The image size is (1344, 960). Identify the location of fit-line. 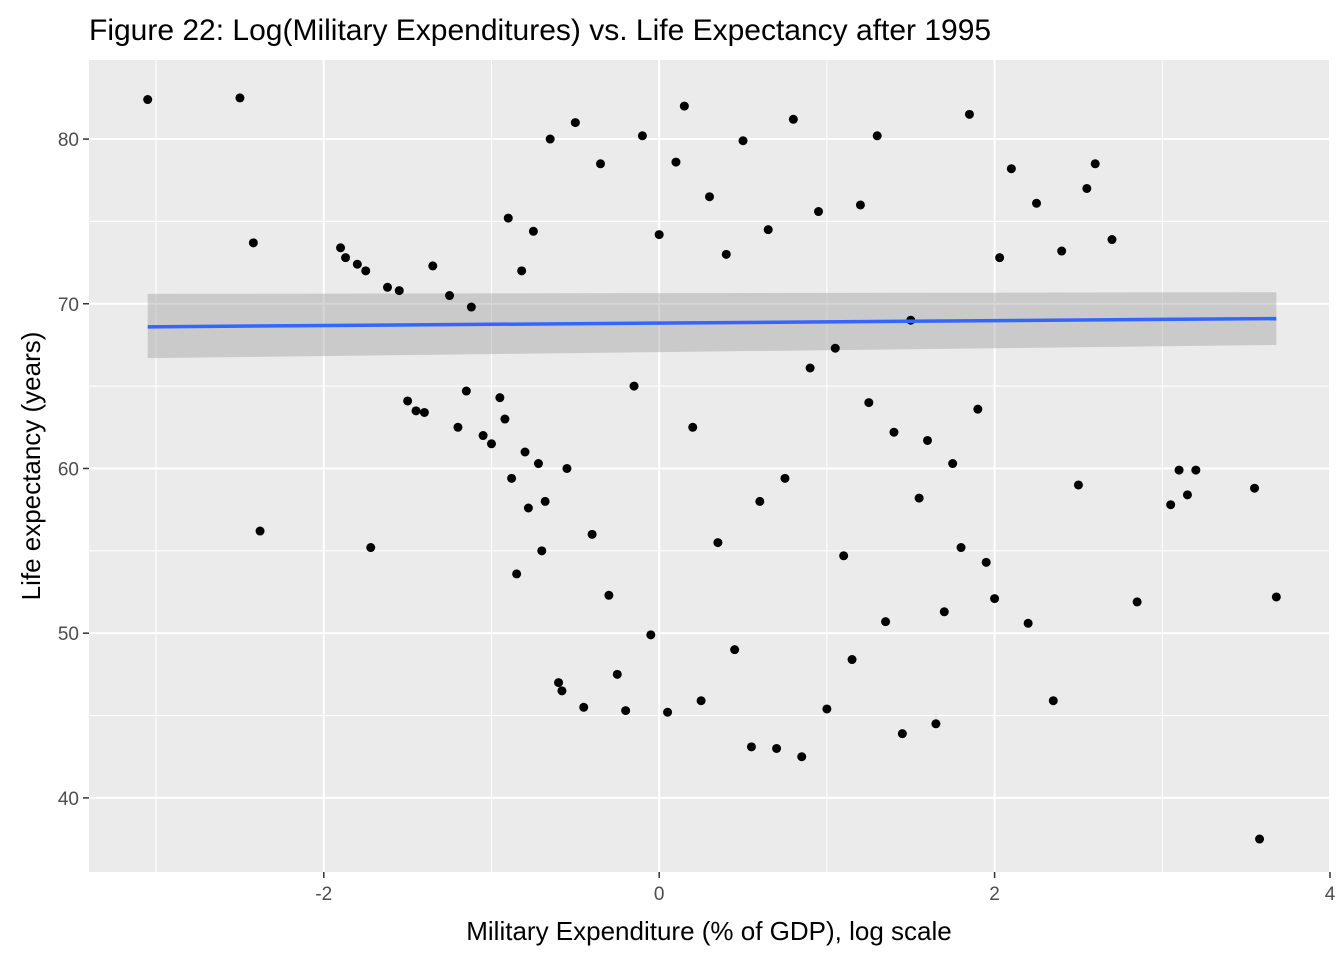
(712, 322).